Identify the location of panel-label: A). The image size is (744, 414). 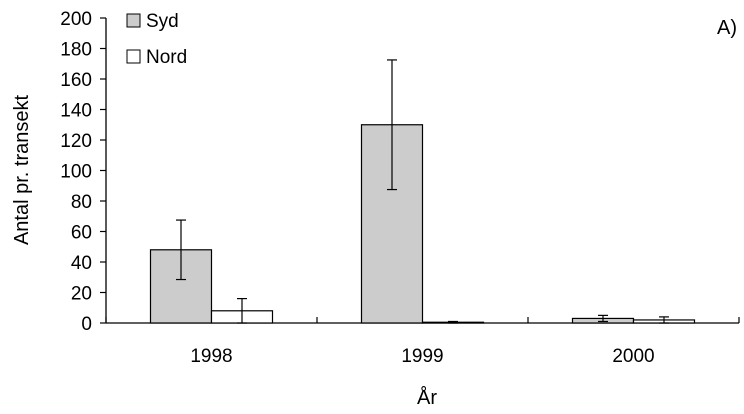
(727, 28).